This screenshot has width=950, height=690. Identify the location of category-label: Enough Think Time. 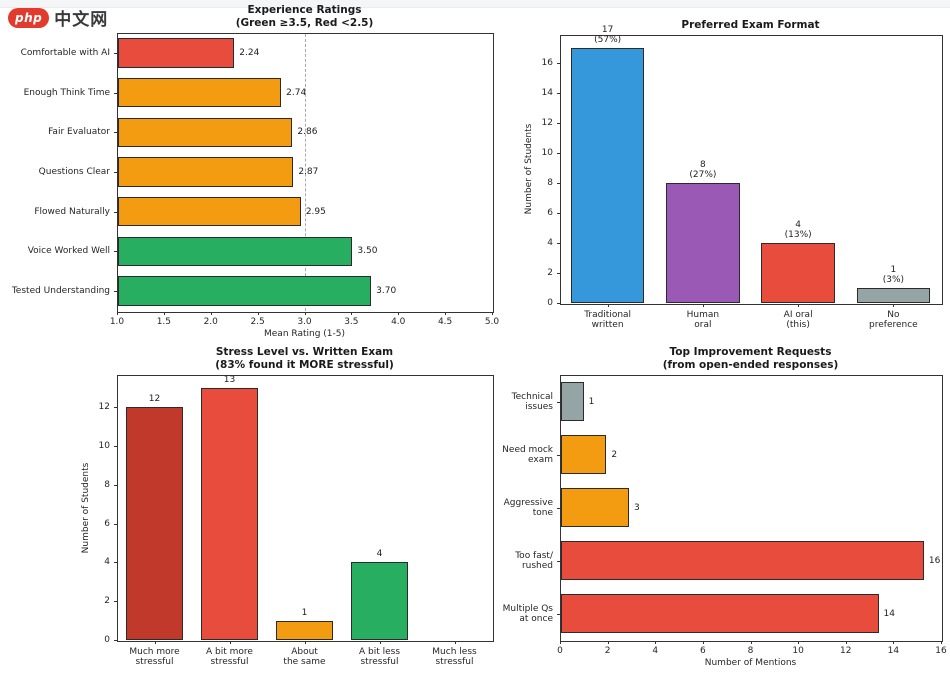
(66, 92).